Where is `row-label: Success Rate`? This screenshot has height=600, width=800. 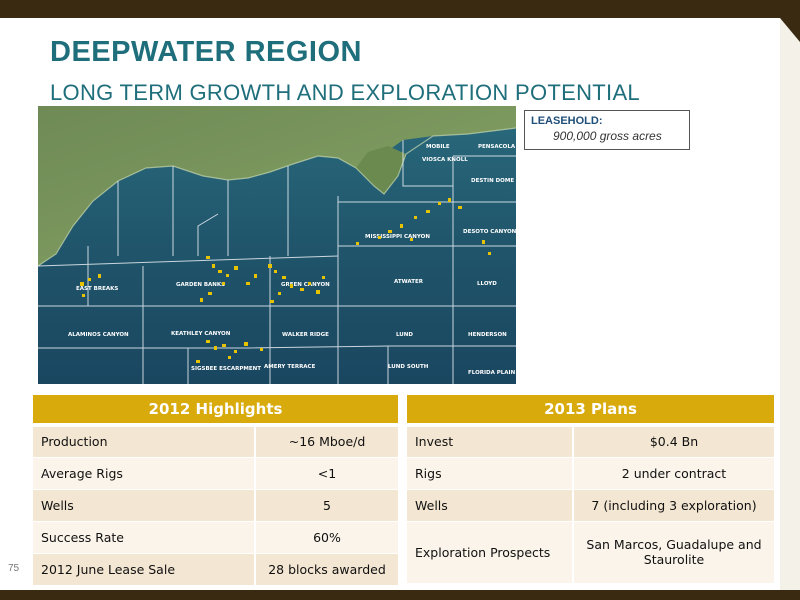
row-label: Success Rate is located at coordinates (144, 536).